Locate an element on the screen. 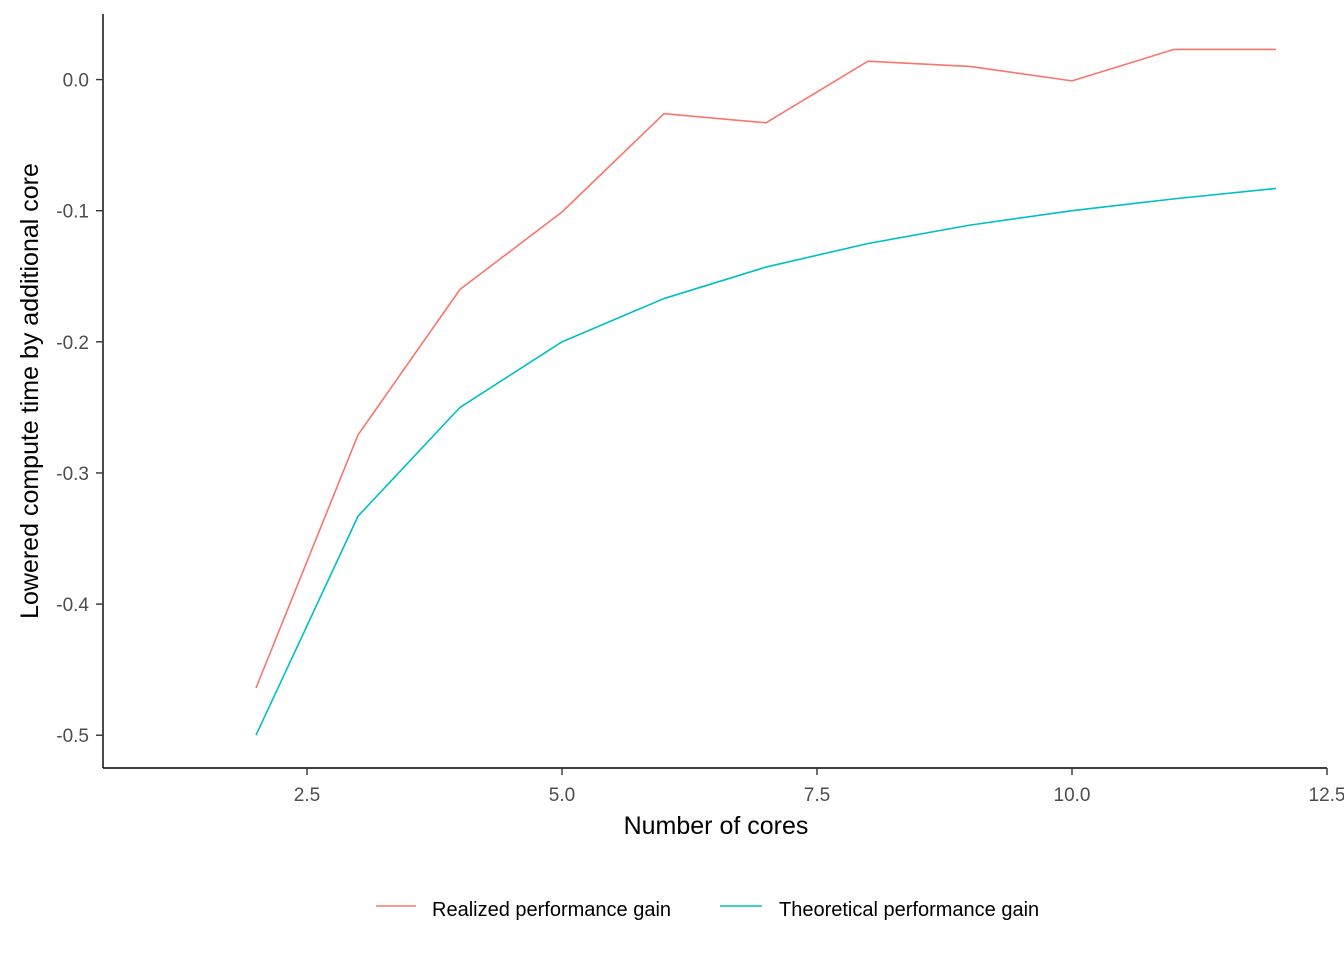 Image resolution: width=1344 pixels, height=960 pixels. legend-item: Realized performance gain is located at coordinates (523, 910).